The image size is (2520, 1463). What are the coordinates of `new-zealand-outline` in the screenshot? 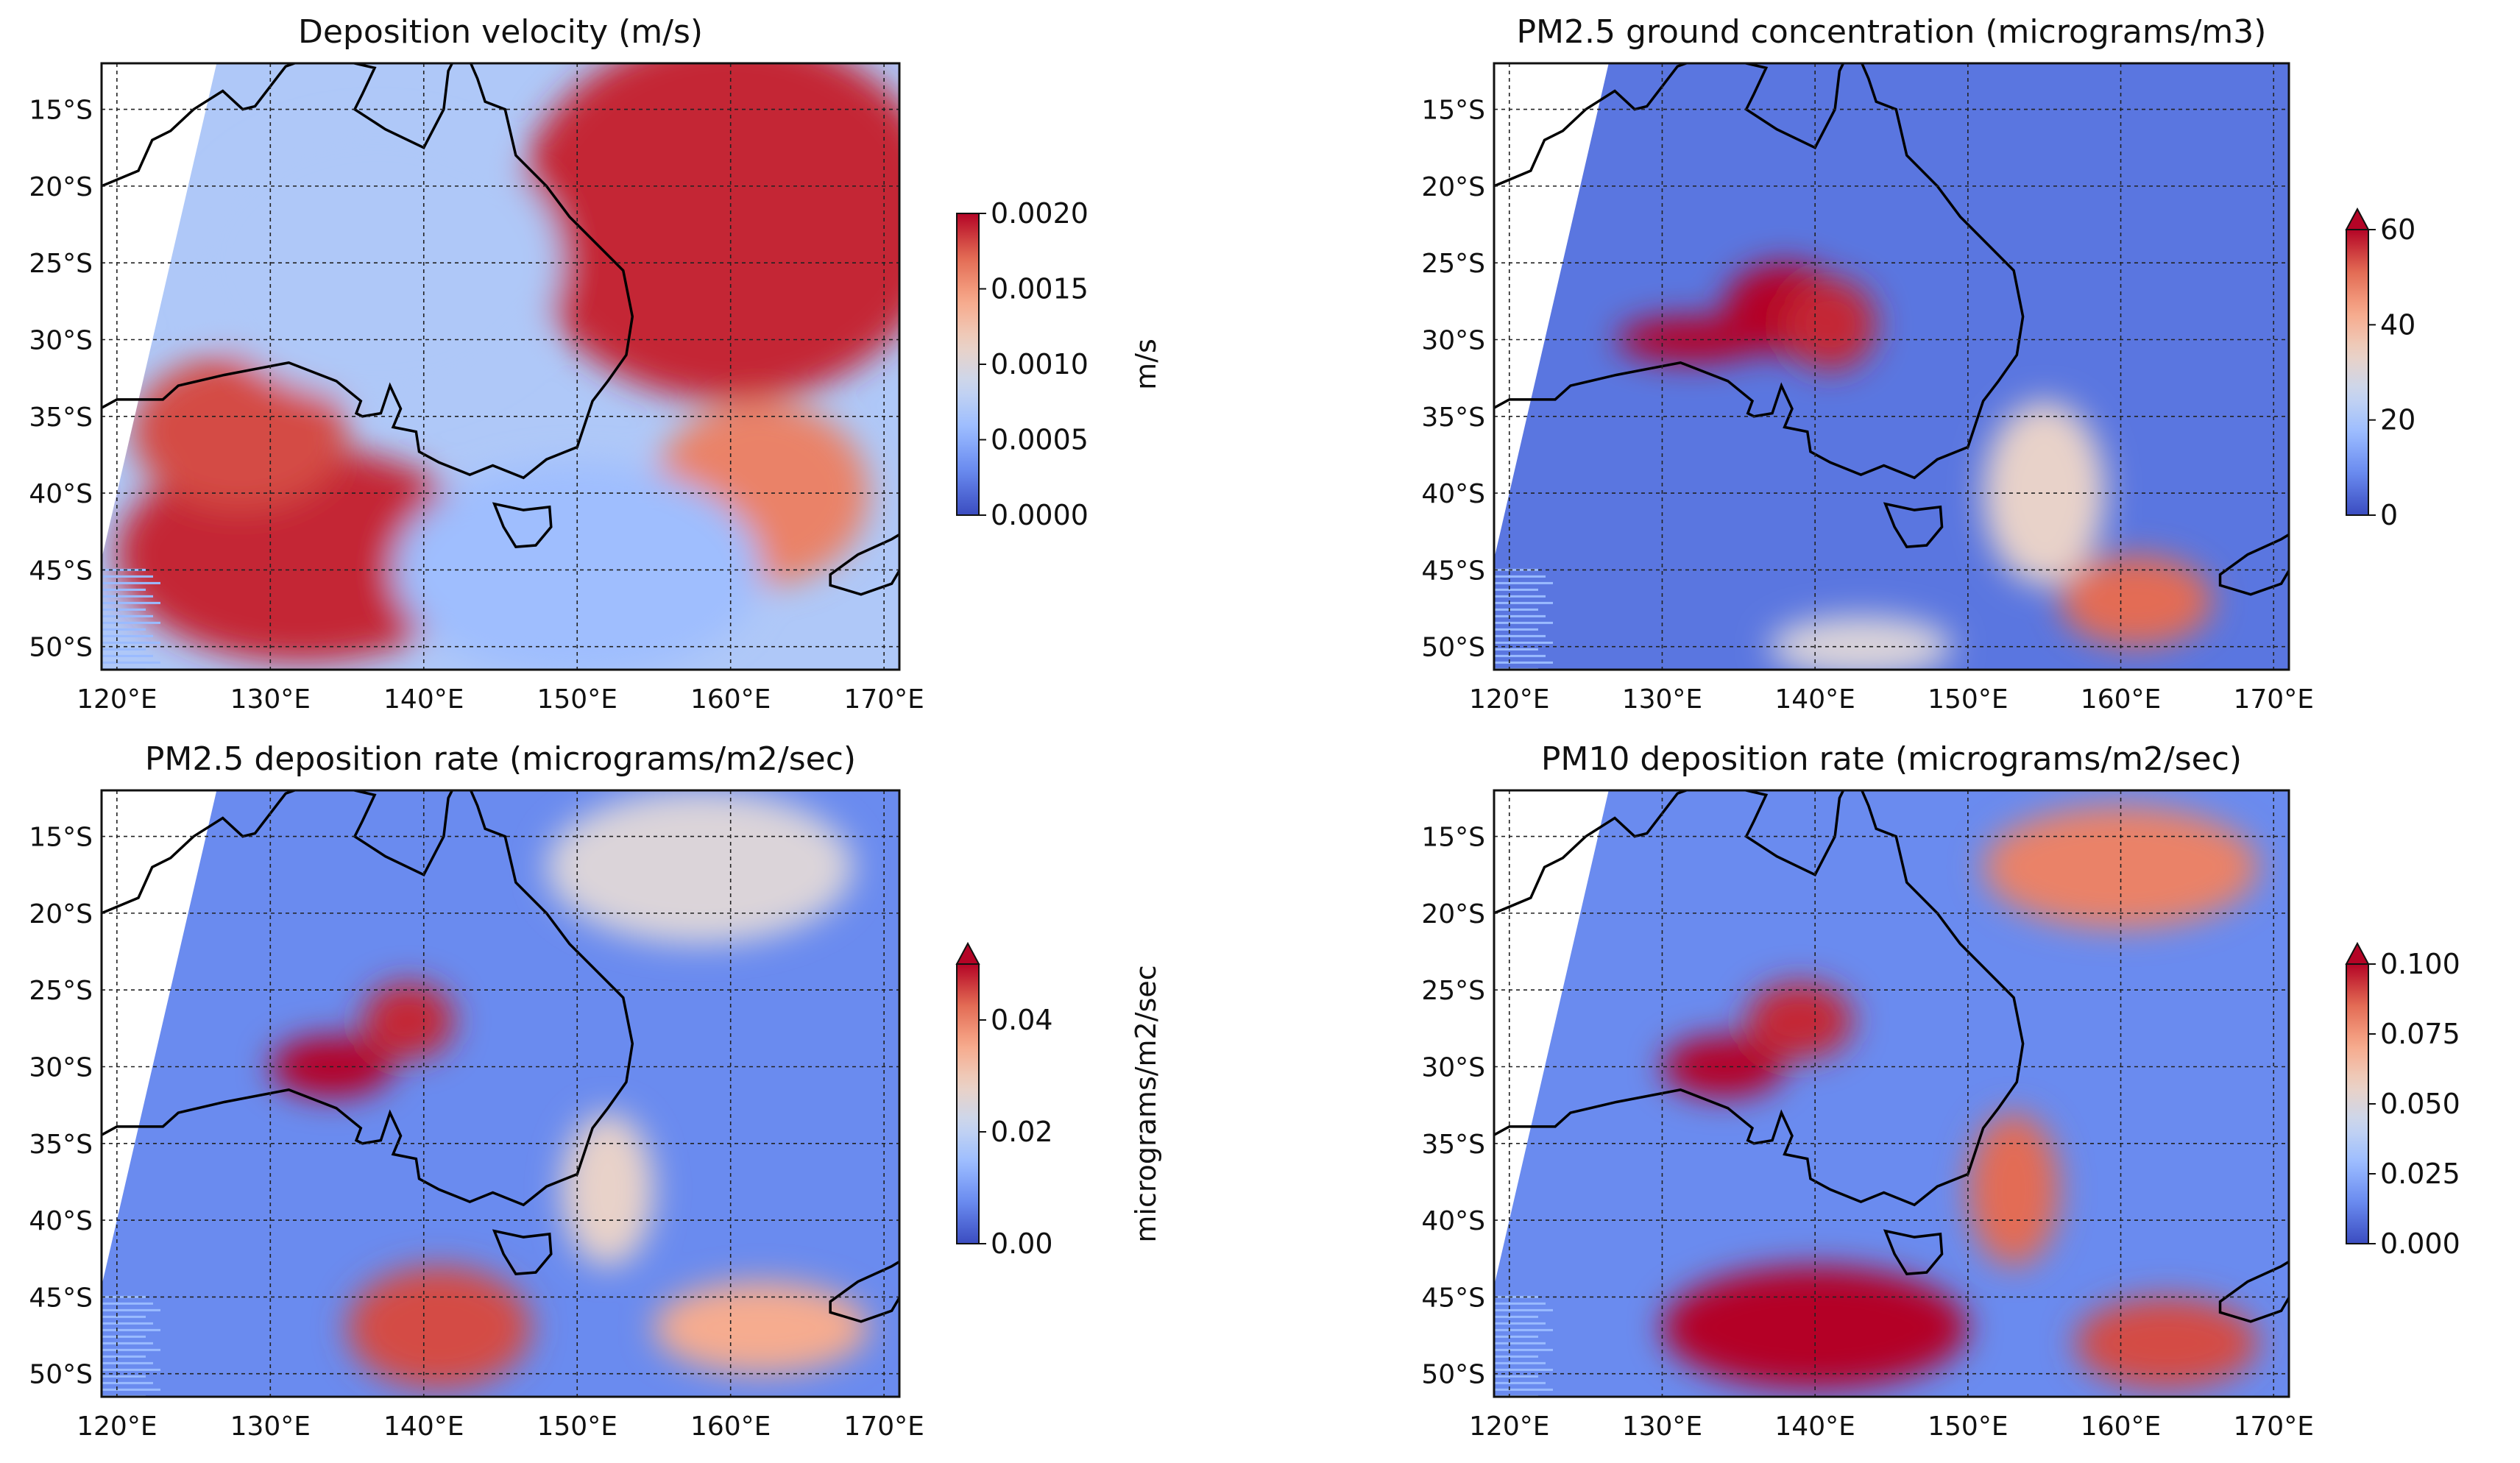 It's located at (2254, 1291).